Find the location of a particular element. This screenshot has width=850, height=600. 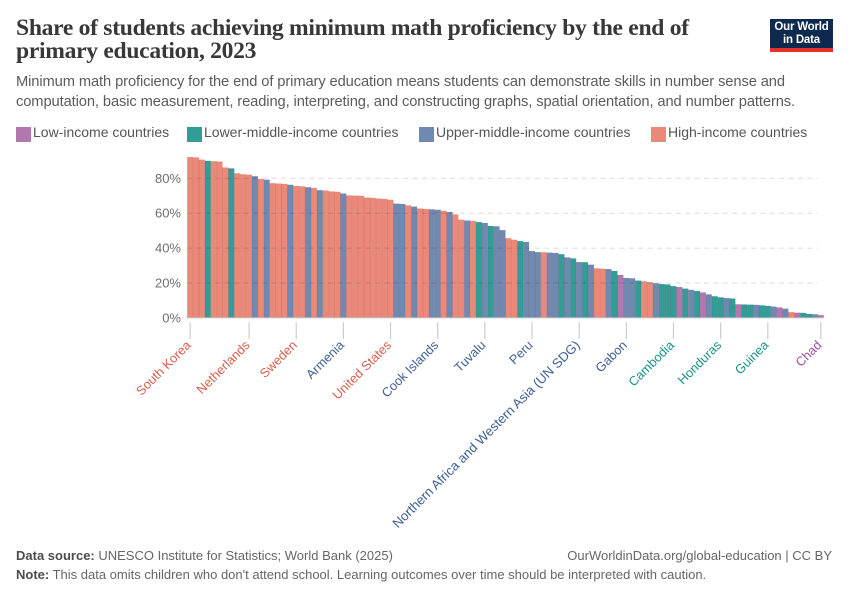

svg-text: 20% is located at coordinates (168, 283).